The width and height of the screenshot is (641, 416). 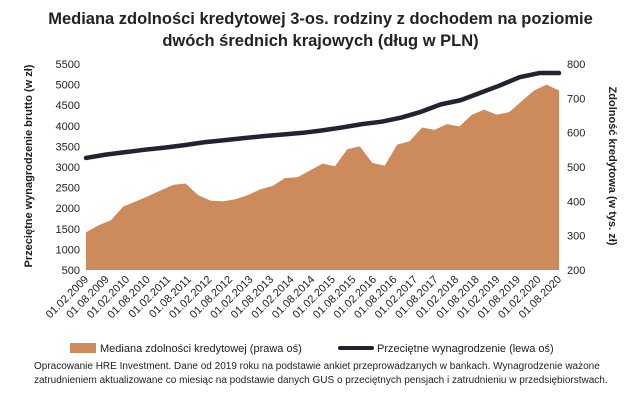 What do you see at coordinates (68, 86) in the screenshot?
I see `y-tick-label-left: 5000` at bounding box center [68, 86].